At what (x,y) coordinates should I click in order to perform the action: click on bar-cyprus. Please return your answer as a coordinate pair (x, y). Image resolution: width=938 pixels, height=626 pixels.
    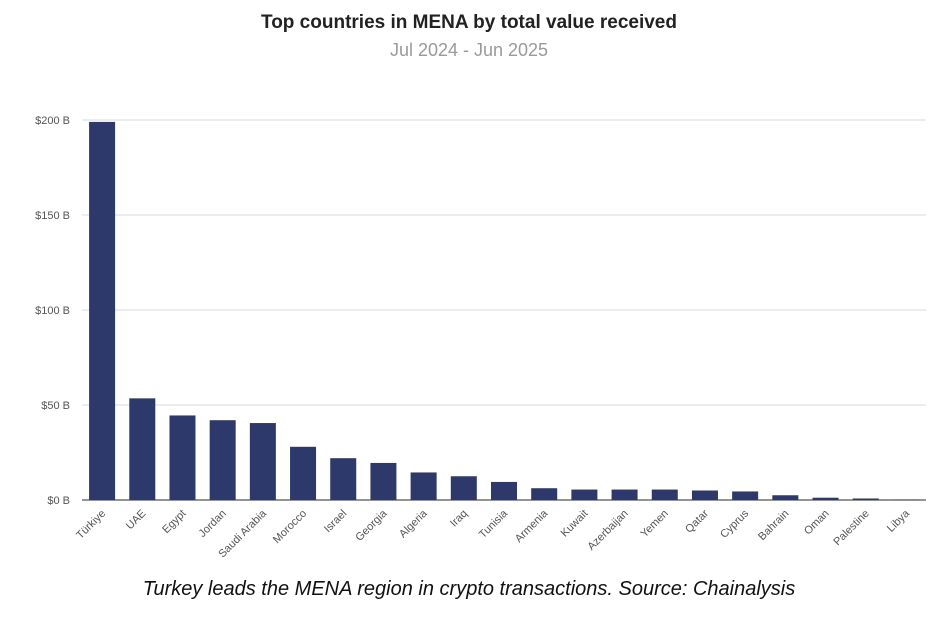
    Looking at the image, I should click on (745, 495).